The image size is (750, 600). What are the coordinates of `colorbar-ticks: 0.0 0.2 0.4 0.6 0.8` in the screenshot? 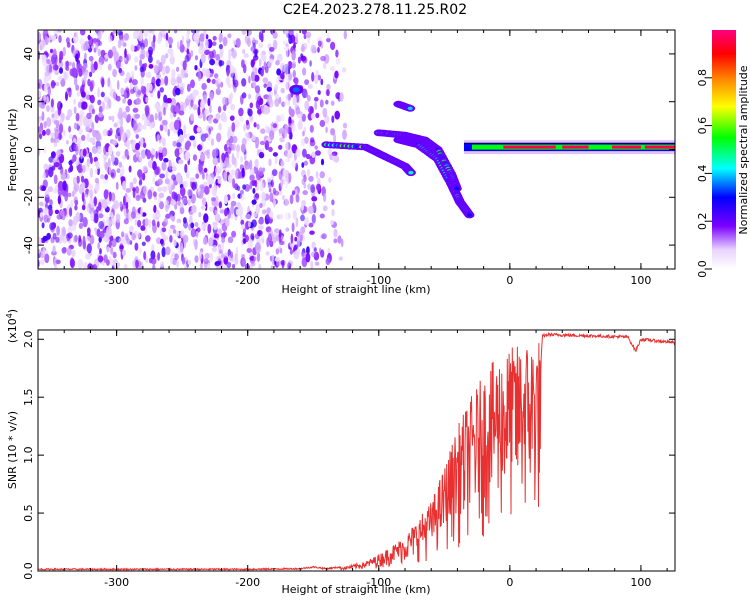 It's located at (704, 173).